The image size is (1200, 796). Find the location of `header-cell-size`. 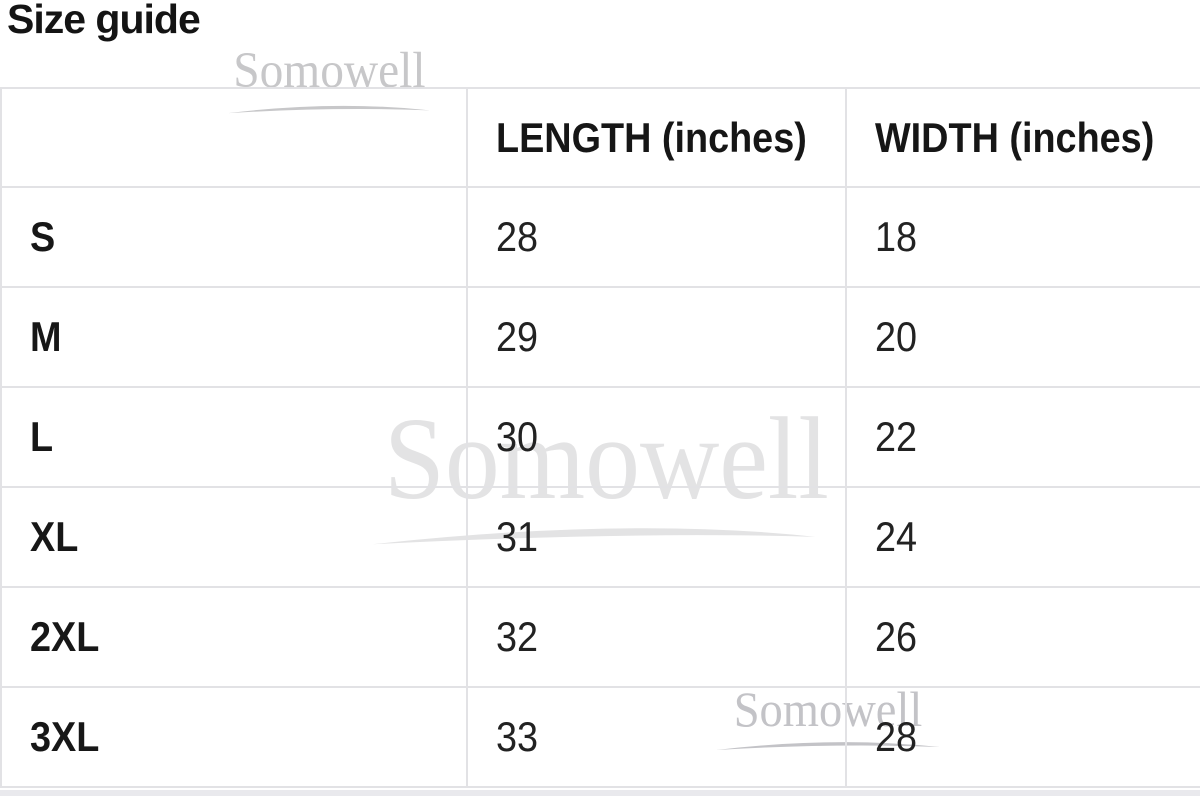

header-cell-size is located at coordinates (234, 137).